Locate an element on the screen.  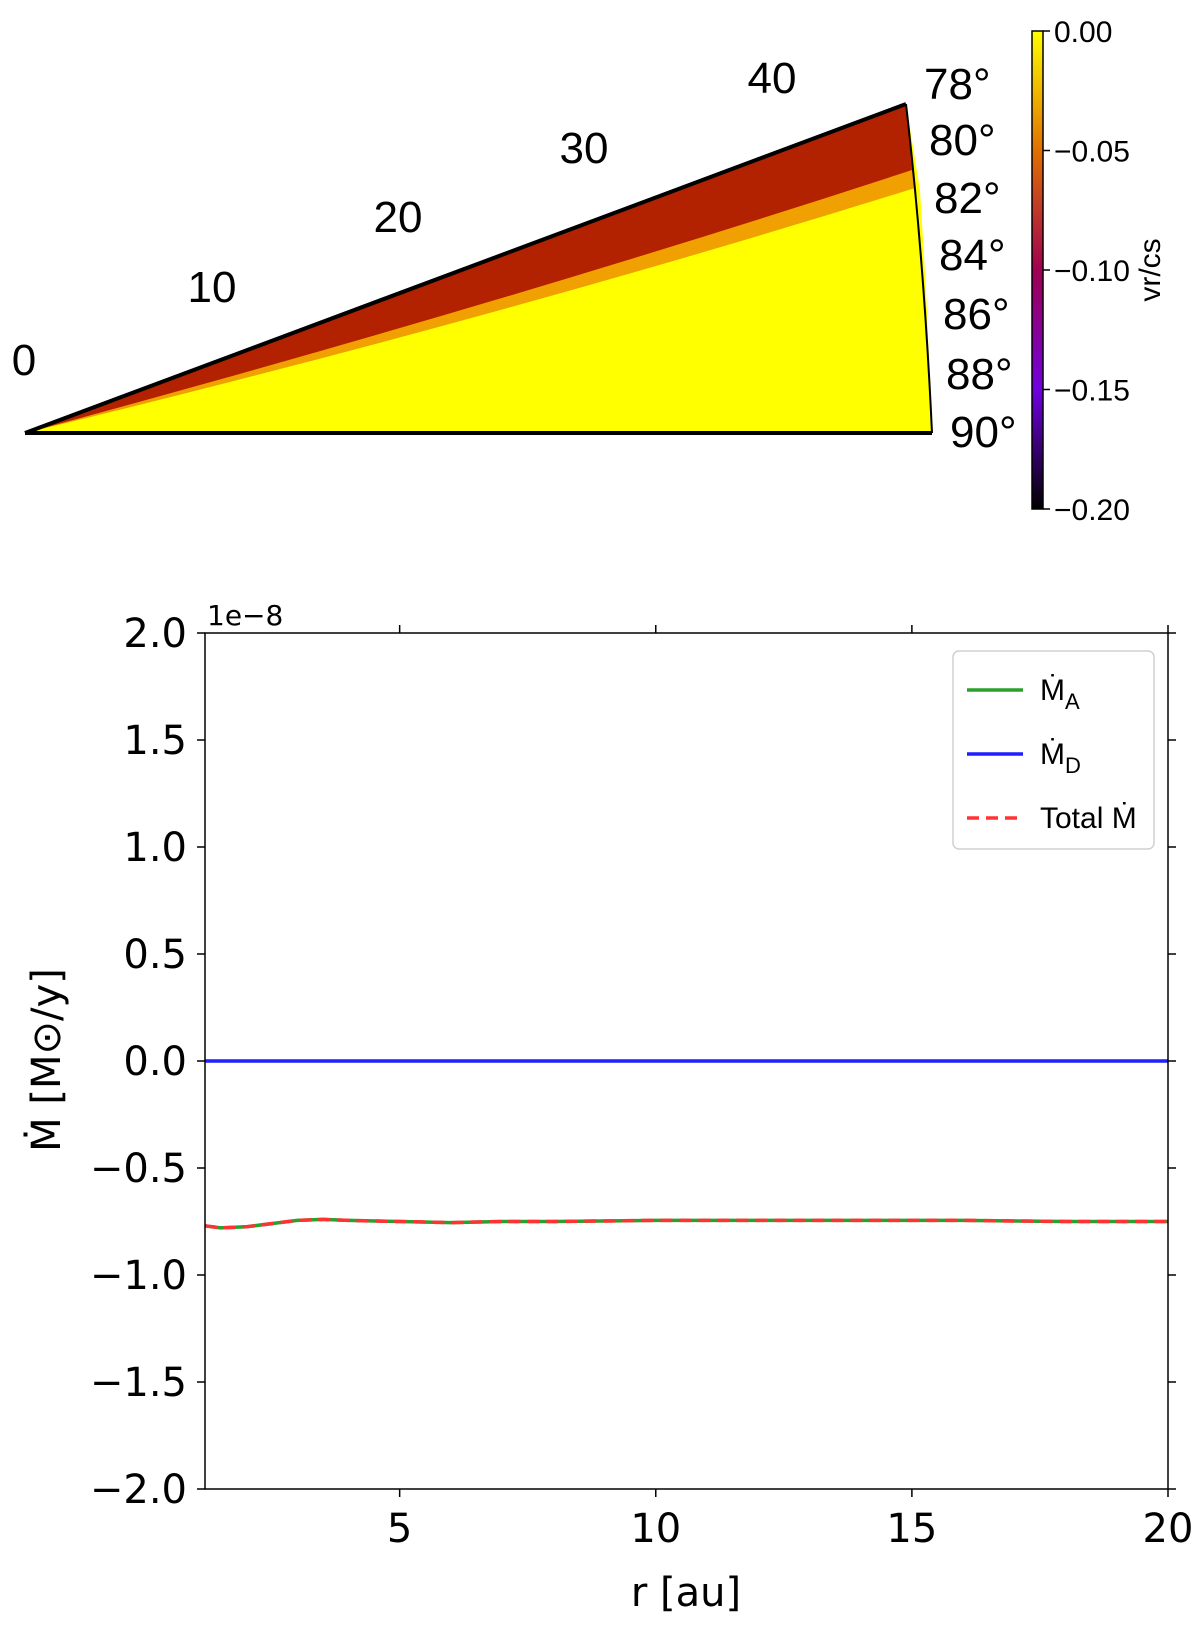
x-axis-label: r [au] is located at coordinates (686, 1593).